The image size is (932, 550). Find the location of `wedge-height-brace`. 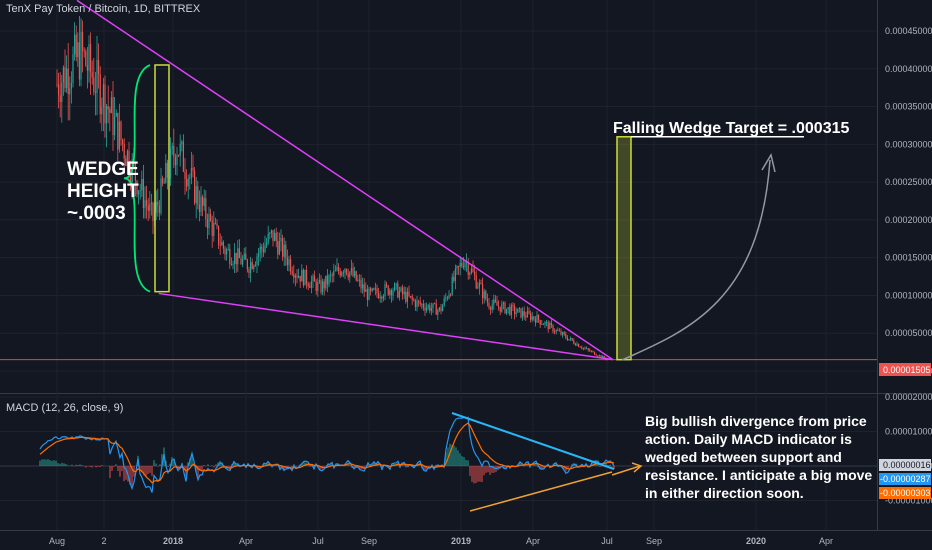

wedge-height-brace is located at coordinates (137, 178).